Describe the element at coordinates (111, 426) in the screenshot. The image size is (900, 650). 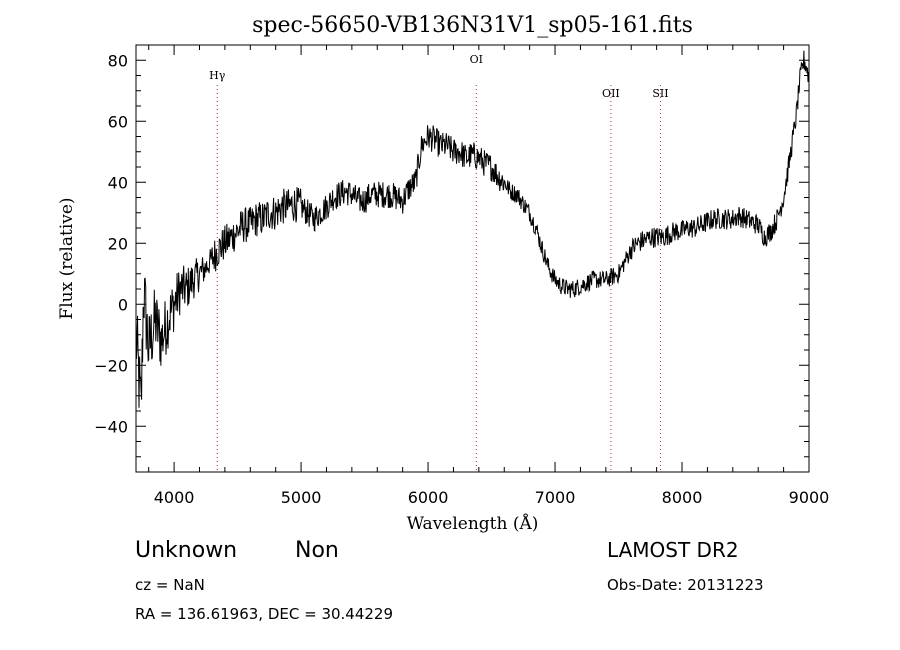
I see `y-tick-label: −40` at that location.